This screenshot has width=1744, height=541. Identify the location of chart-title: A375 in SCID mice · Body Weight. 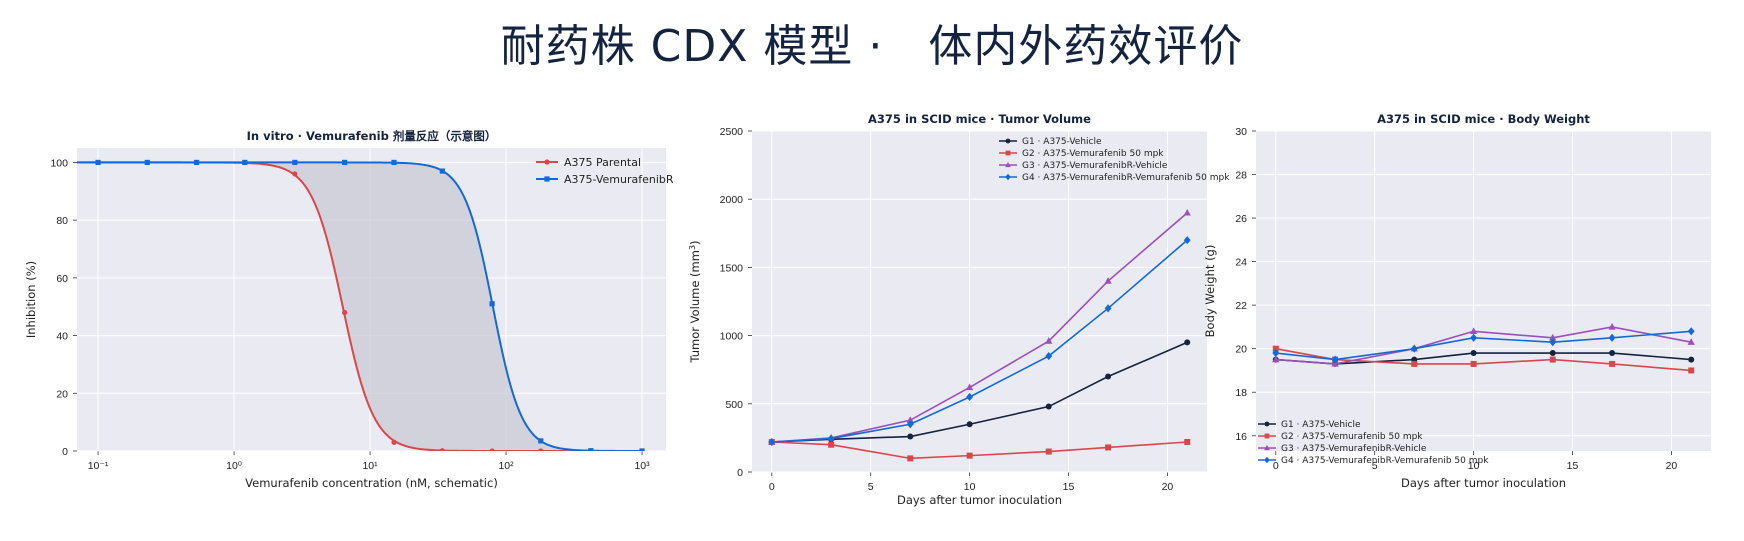
(1483, 119).